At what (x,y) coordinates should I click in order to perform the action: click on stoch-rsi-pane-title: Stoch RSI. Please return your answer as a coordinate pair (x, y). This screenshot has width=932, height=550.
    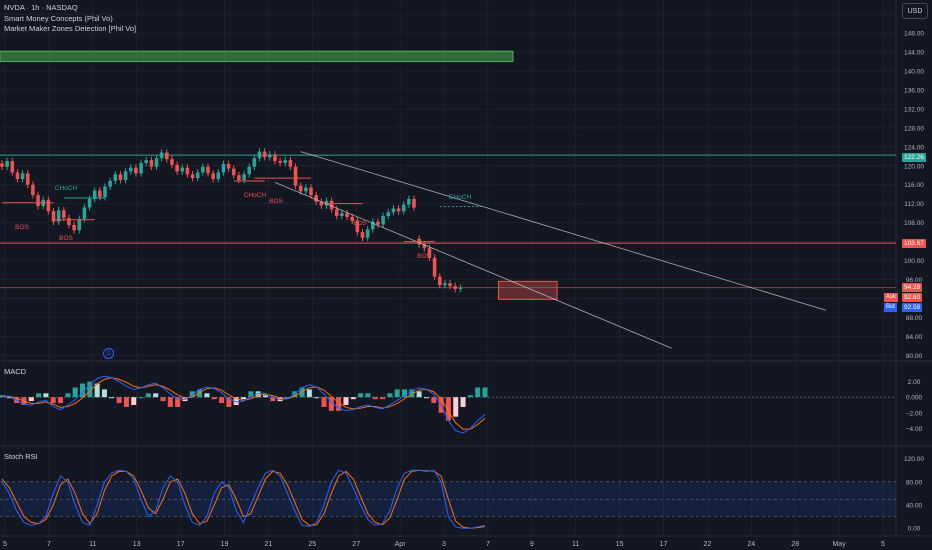
    Looking at the image, I should click on (21, 456).